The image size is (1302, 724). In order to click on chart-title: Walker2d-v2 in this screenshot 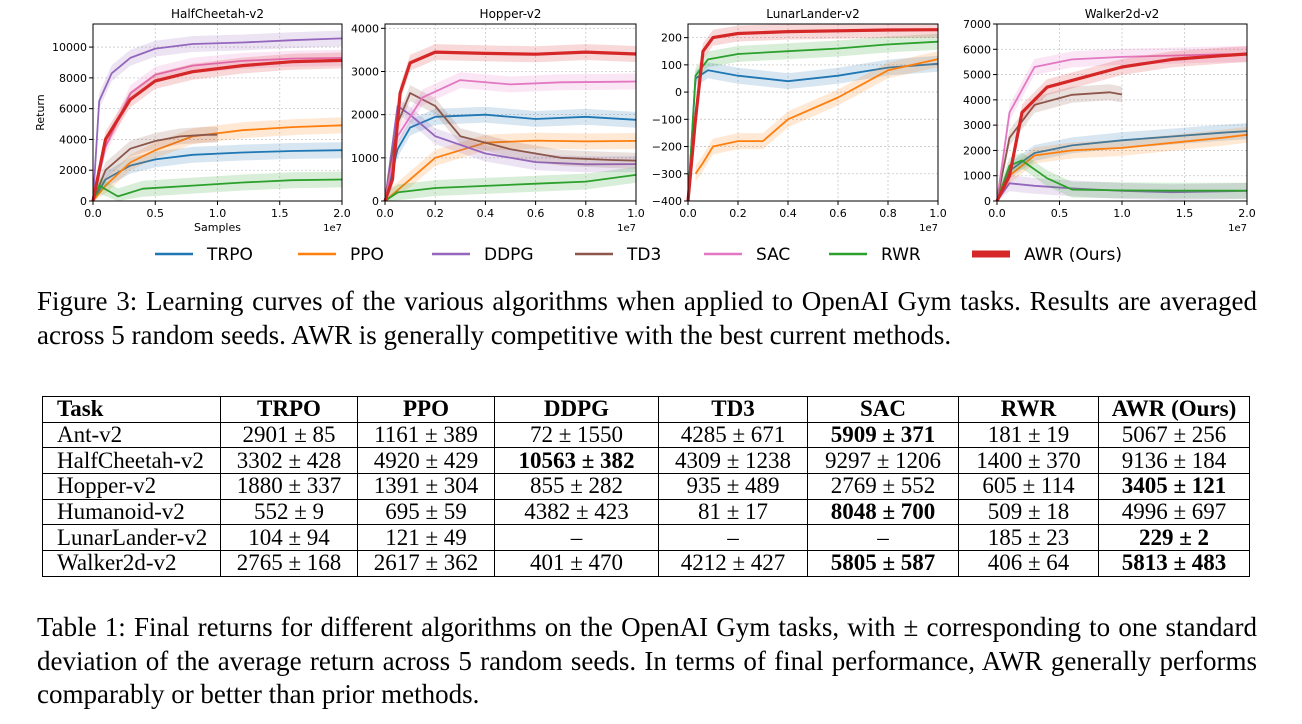, I will do `click(1122, 14)`.